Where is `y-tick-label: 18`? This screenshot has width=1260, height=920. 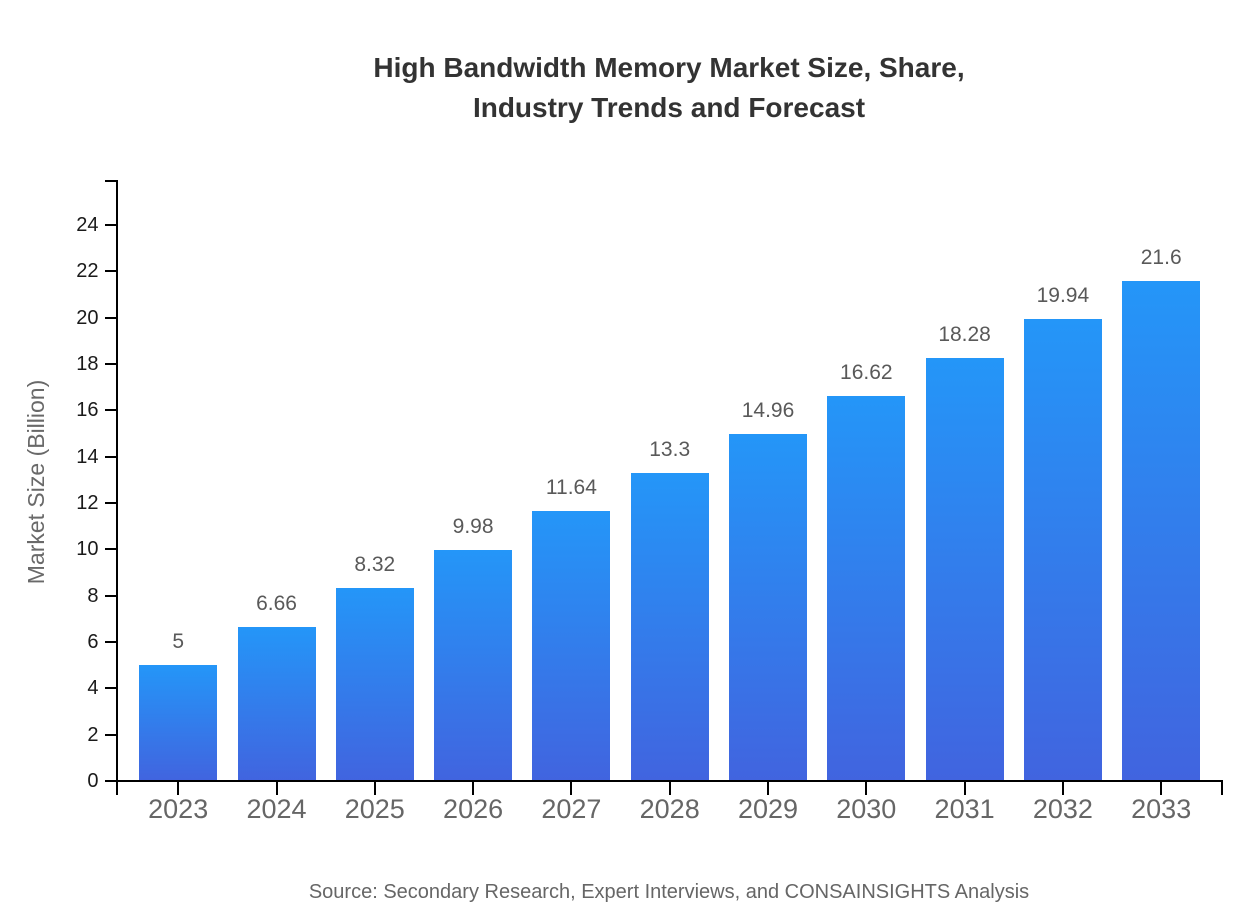 y-tick-label: 18 is located at coordinates (87, 364).